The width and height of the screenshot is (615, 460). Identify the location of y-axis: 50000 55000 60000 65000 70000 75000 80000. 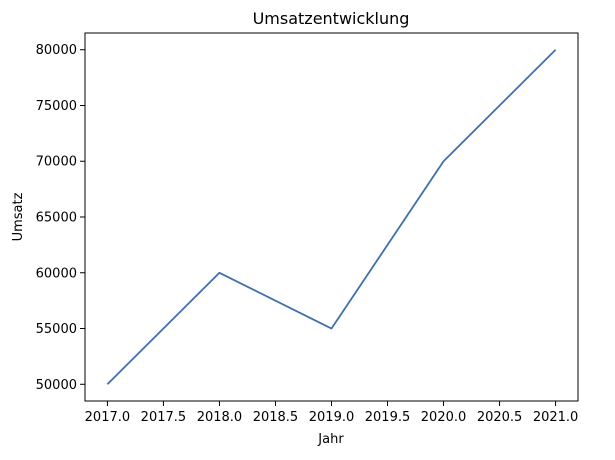
(60, 218).